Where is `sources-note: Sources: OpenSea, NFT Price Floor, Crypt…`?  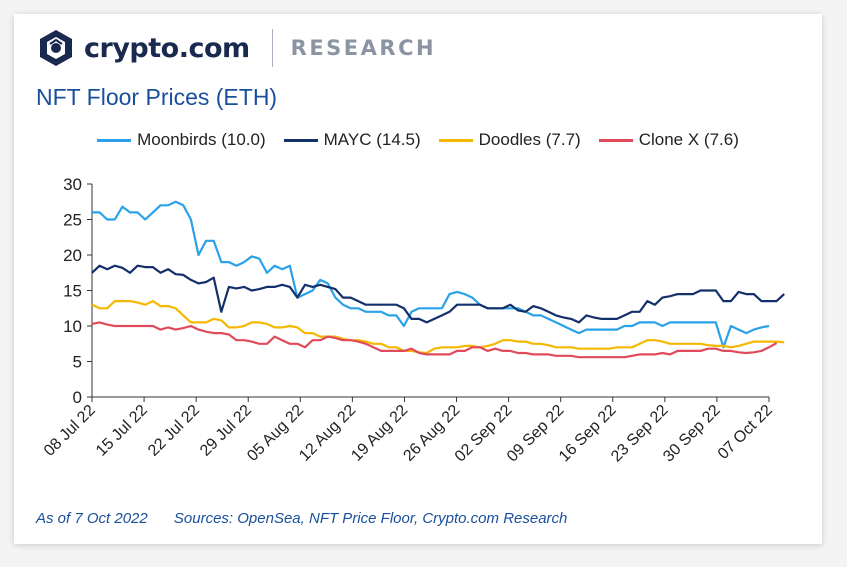 sources-note: Sources: OpenSea, NFT Price Floor, Crypt… is located at coordinates (370, 518).